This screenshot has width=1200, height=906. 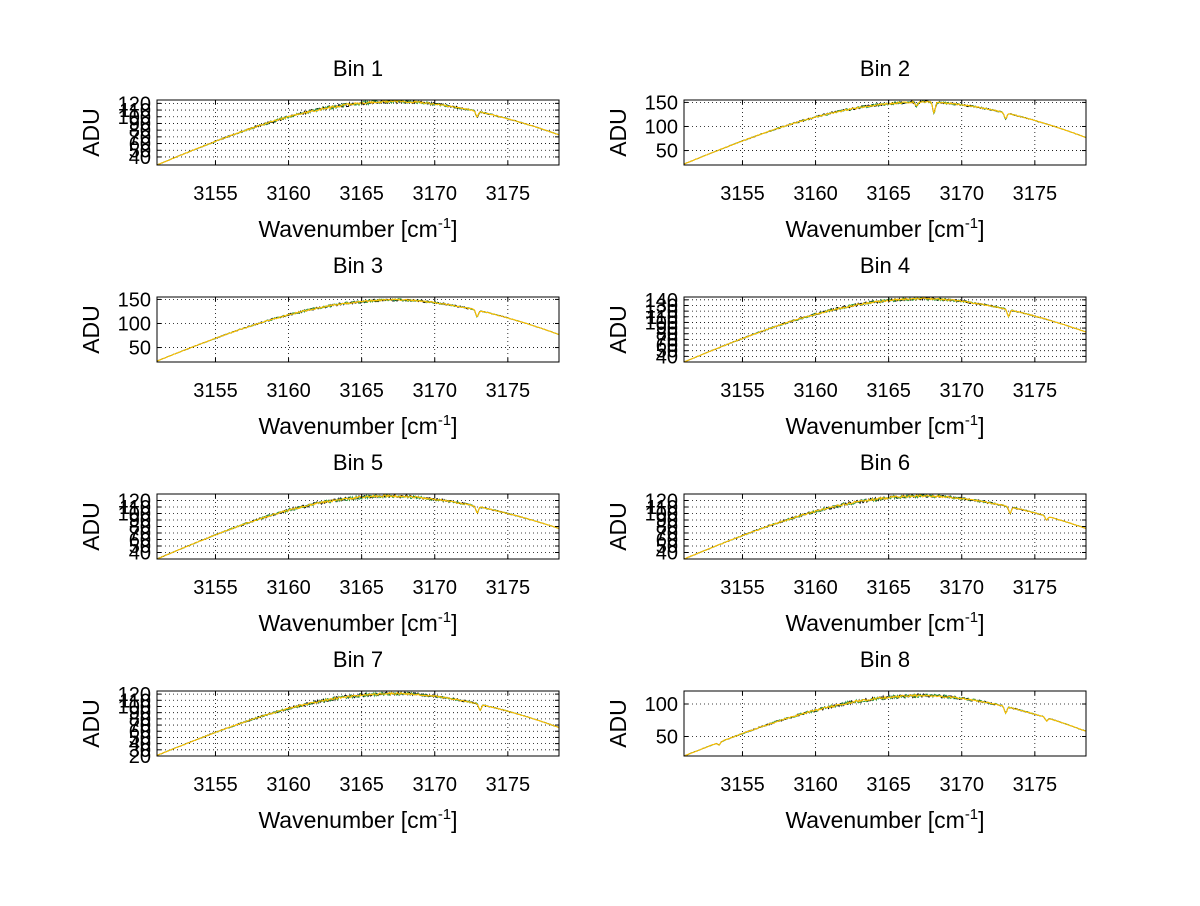 What do you see at coordinates (358, 462) in the screenshot?
I see `plot-title: Bin 5` at bounding box center [358, 462].